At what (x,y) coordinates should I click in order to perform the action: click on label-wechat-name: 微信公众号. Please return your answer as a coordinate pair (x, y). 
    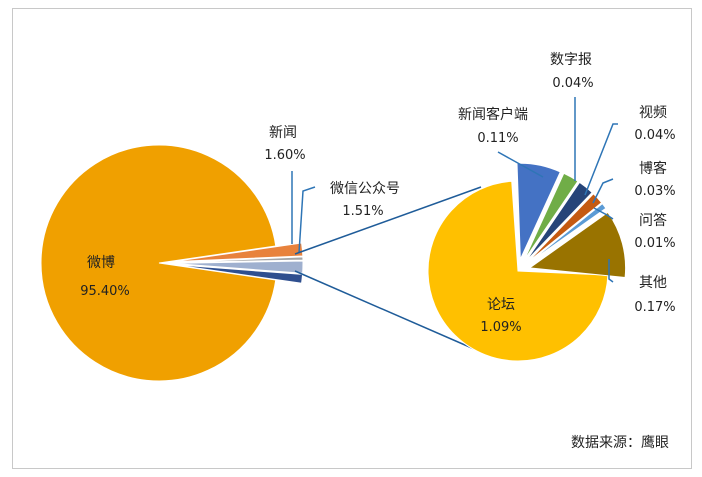
    Looking at the image, I should click on (365, 189).